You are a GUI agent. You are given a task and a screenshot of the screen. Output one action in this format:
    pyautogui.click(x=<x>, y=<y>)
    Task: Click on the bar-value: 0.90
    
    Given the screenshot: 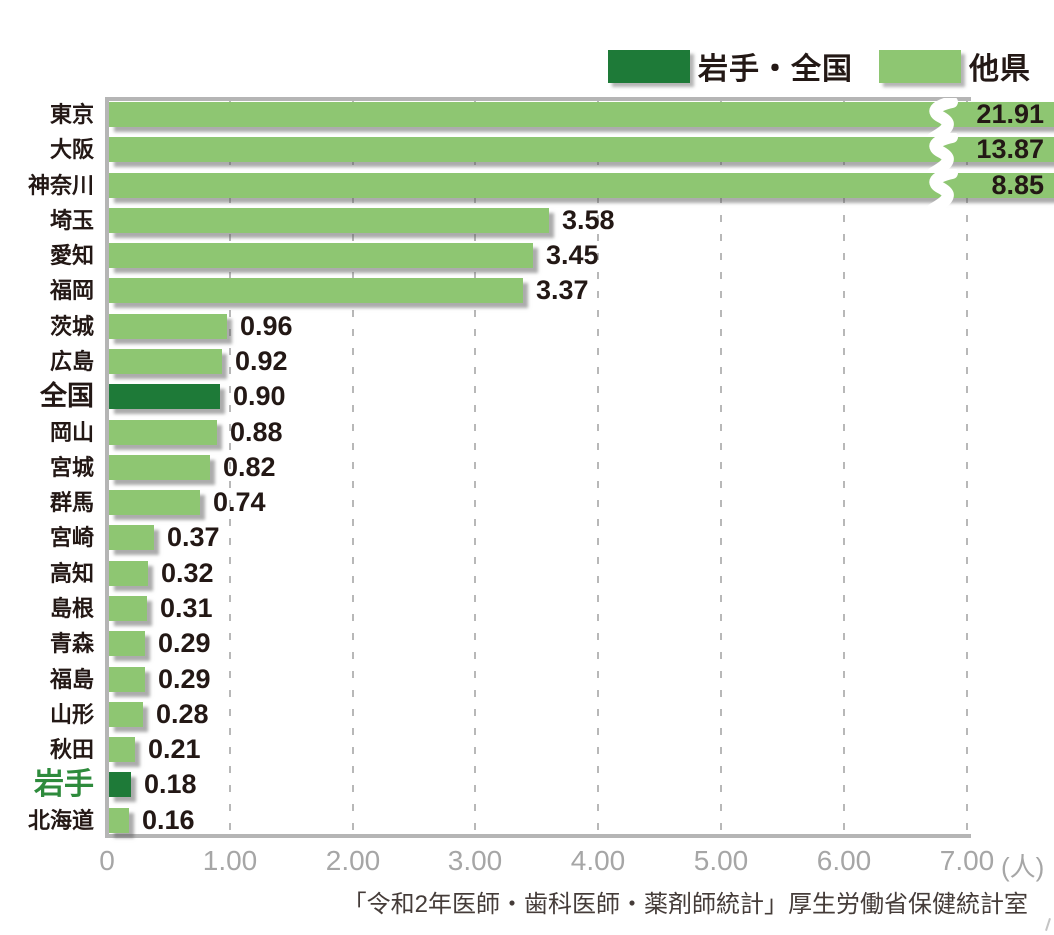 What is the action you would take?
    pyautogui.click(x=259, y=396)
    